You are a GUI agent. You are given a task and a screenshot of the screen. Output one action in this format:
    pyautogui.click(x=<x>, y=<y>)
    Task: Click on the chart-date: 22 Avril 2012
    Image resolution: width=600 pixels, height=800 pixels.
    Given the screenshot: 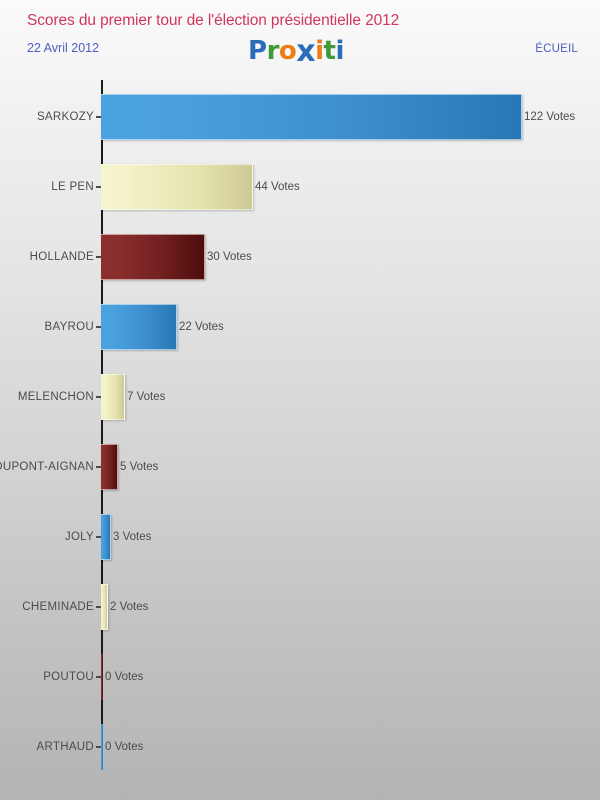 What is the action you would take?
    pyautogui.click(x=63, y=48)
    